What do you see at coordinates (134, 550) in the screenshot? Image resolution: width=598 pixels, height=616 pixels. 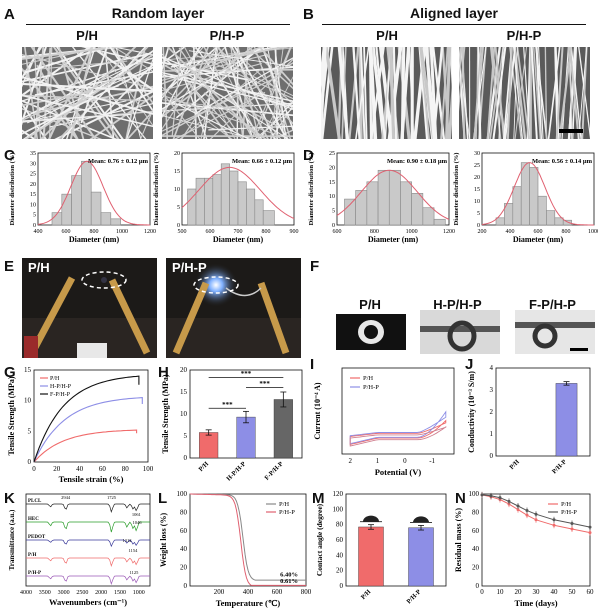 I see `peak-annotation: 1154` at bounding box center [134, 550].